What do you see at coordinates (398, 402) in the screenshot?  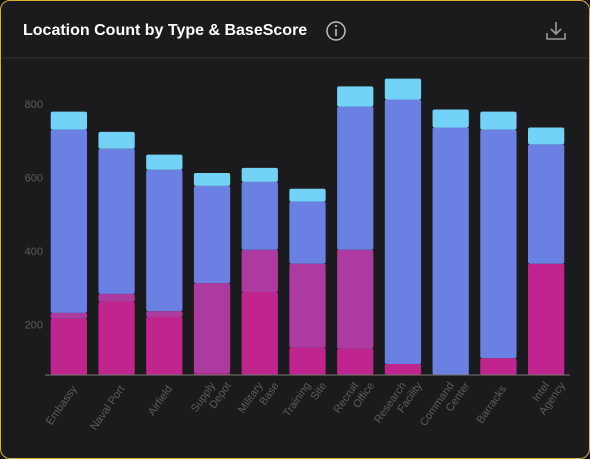 I see `x-tick-label: ResearchFacility` at bounding box center [398, 402].